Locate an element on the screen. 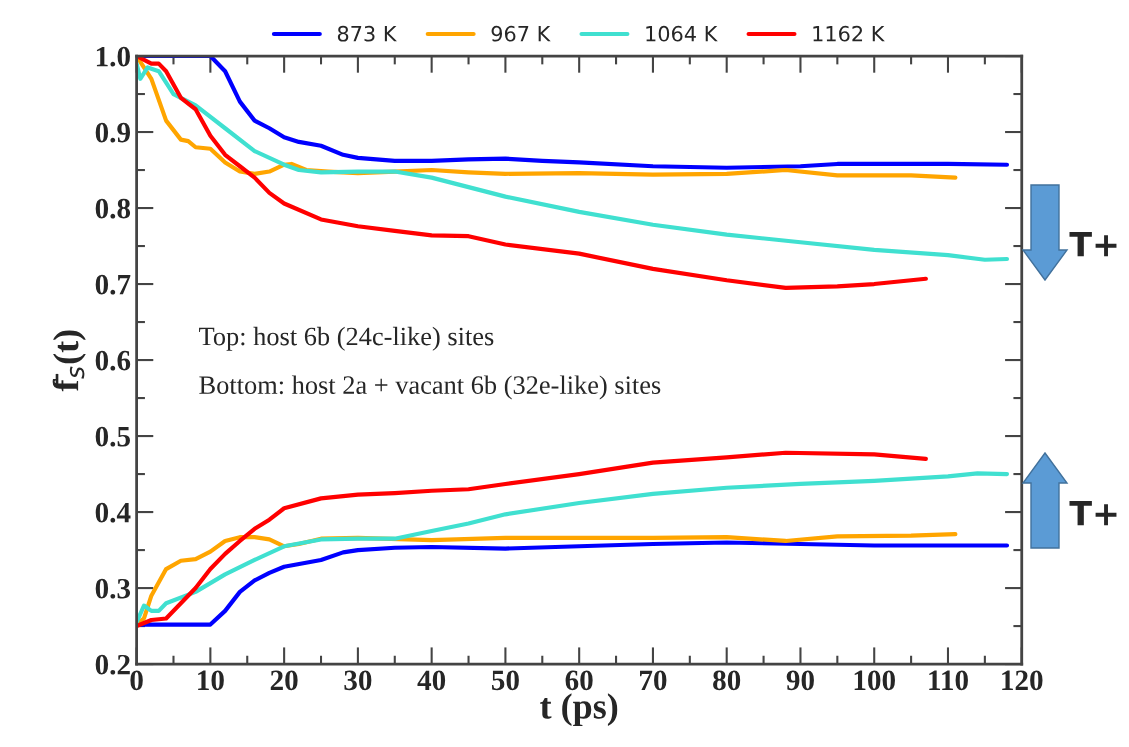 This screenshot has width=1129, height=747. y-tick-label: 0.9 is located at coordinates (112, 132).